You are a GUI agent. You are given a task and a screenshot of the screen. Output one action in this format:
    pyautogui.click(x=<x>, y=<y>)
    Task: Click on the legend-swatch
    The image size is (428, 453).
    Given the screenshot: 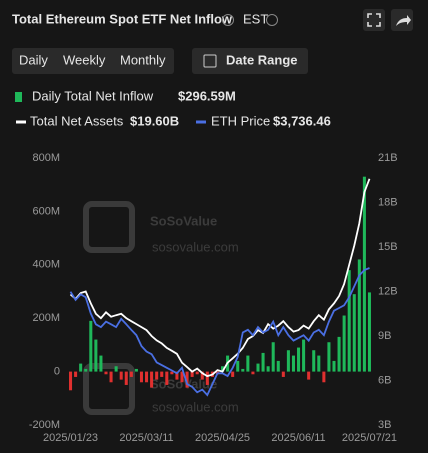 What is the action you would take?
    pyautogui.click(x=18, y=97)
    